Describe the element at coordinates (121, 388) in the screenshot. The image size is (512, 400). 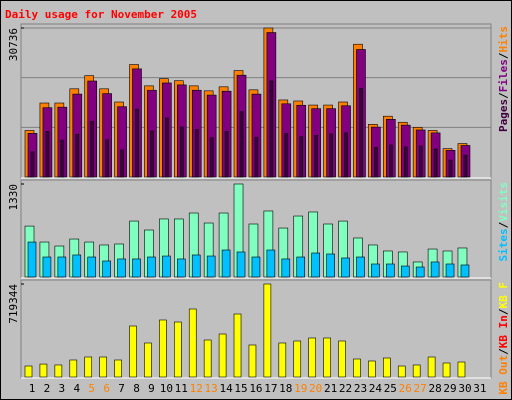
I see `x-tick-label: 7` at that location.